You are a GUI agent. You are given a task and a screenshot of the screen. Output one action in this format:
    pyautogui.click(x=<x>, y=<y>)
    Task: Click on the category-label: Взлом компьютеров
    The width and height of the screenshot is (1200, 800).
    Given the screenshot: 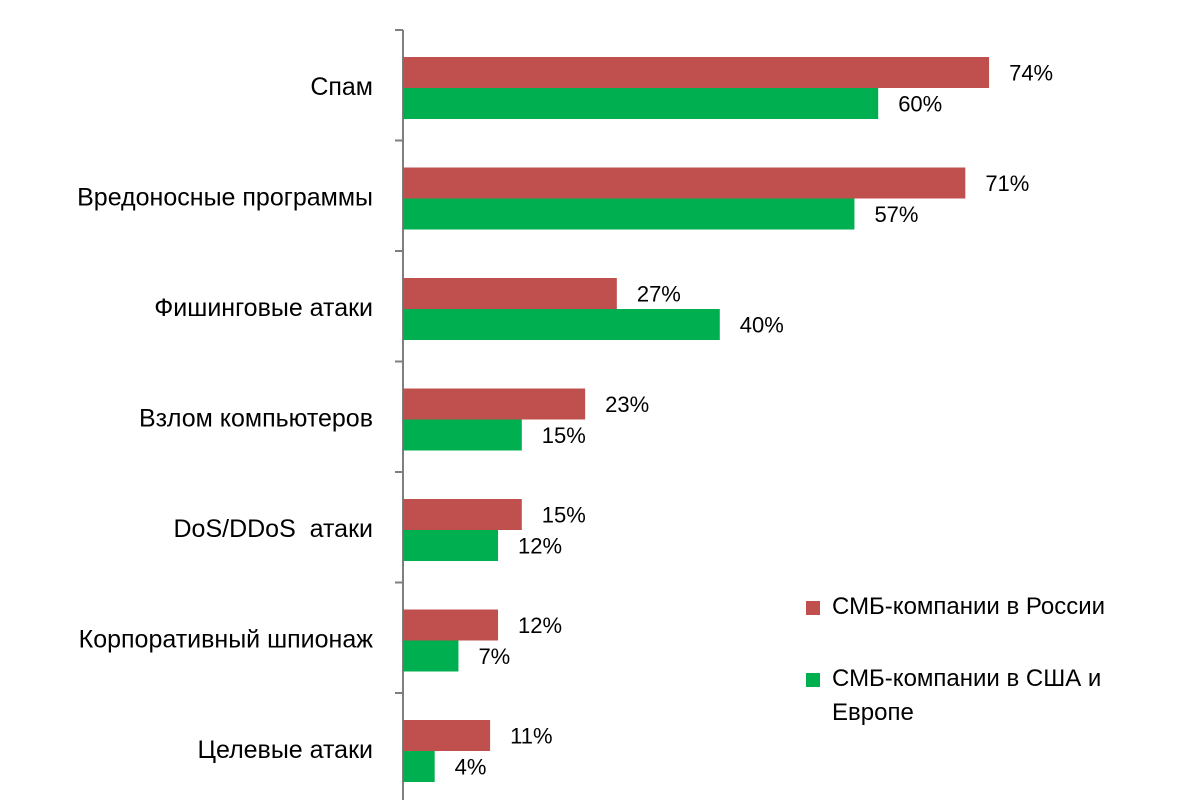 What is the action you would take?
    pyautogui.click(x=256, y=419)
    